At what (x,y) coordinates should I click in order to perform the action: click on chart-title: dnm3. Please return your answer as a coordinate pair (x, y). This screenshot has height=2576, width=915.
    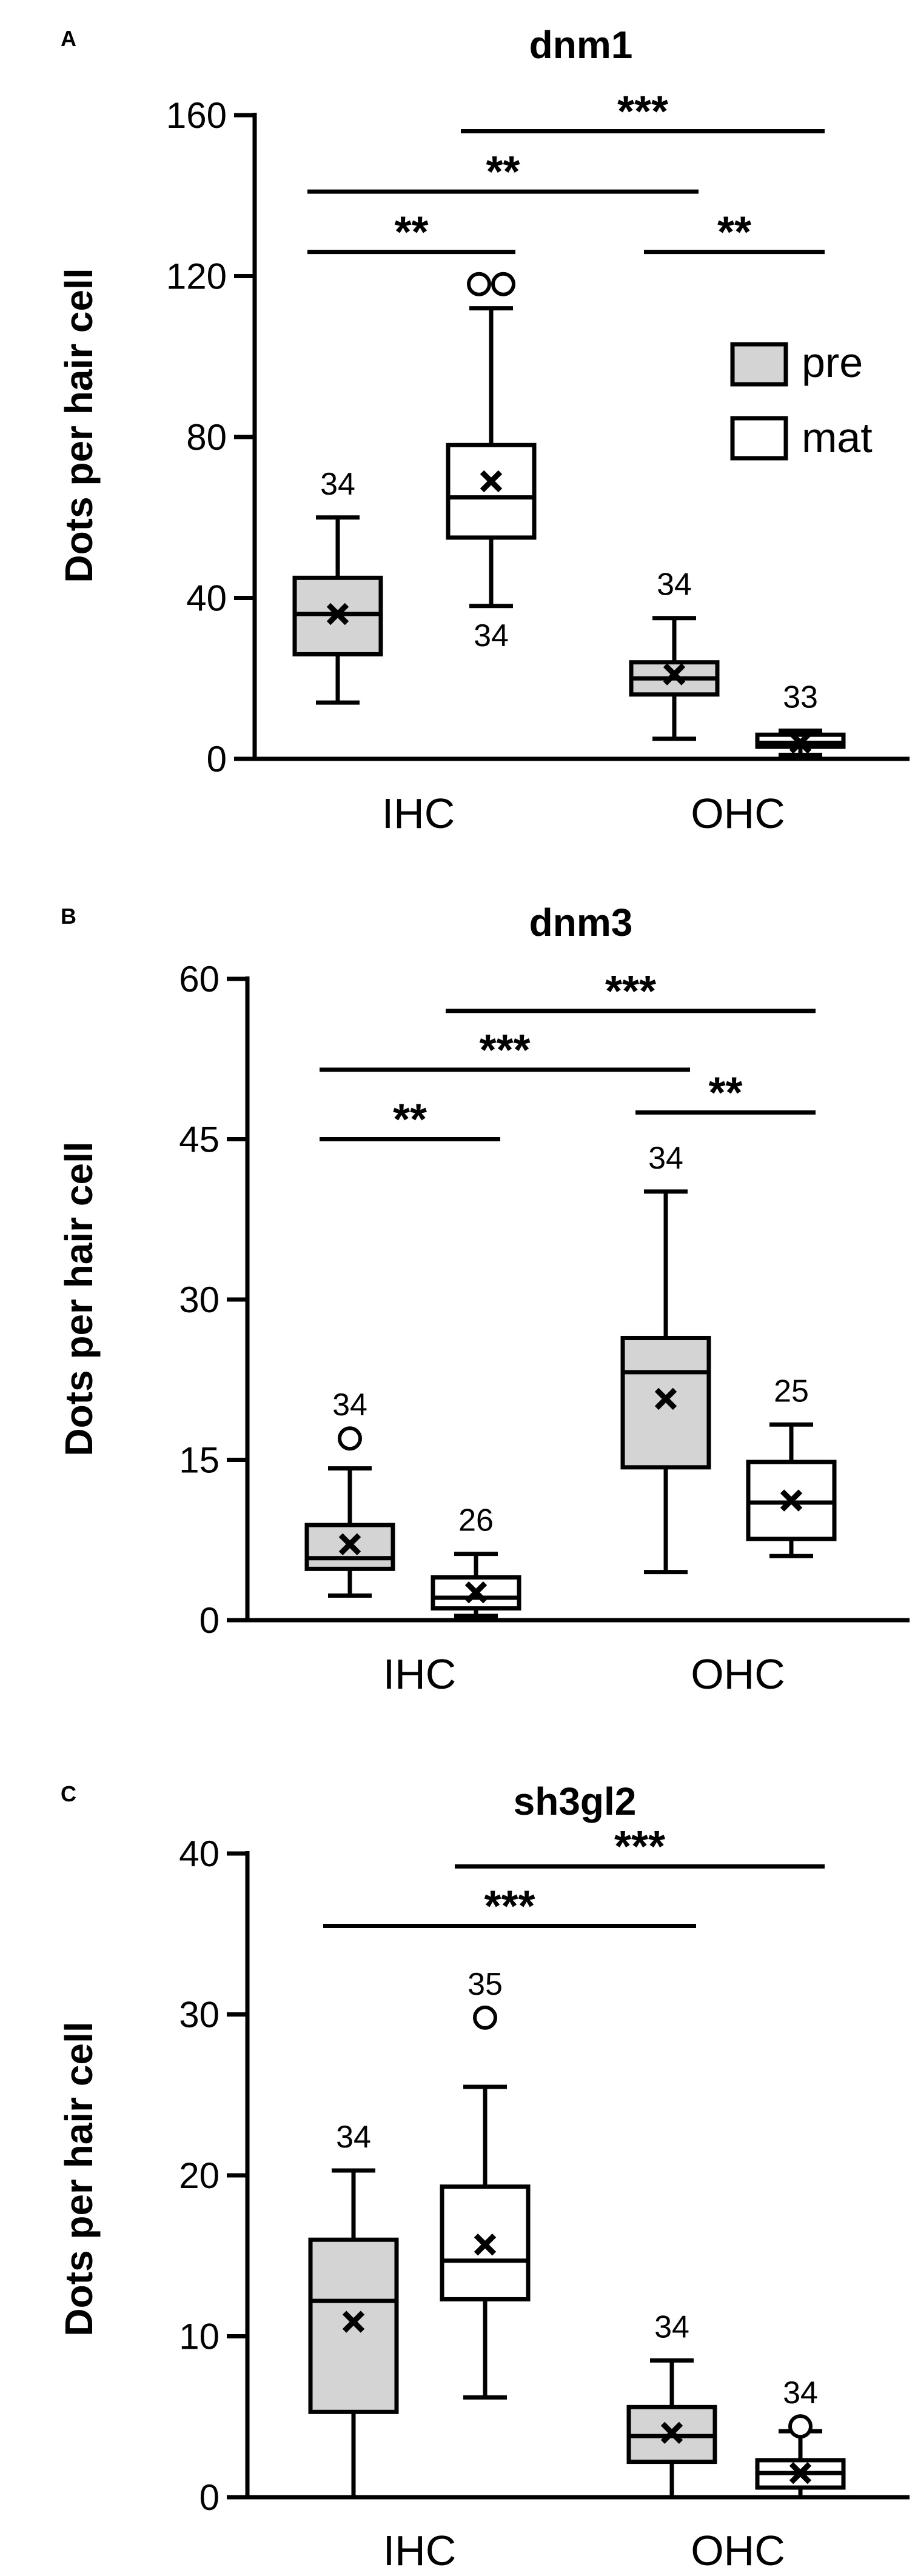
    Looking at the image, I should click on (581, 923).